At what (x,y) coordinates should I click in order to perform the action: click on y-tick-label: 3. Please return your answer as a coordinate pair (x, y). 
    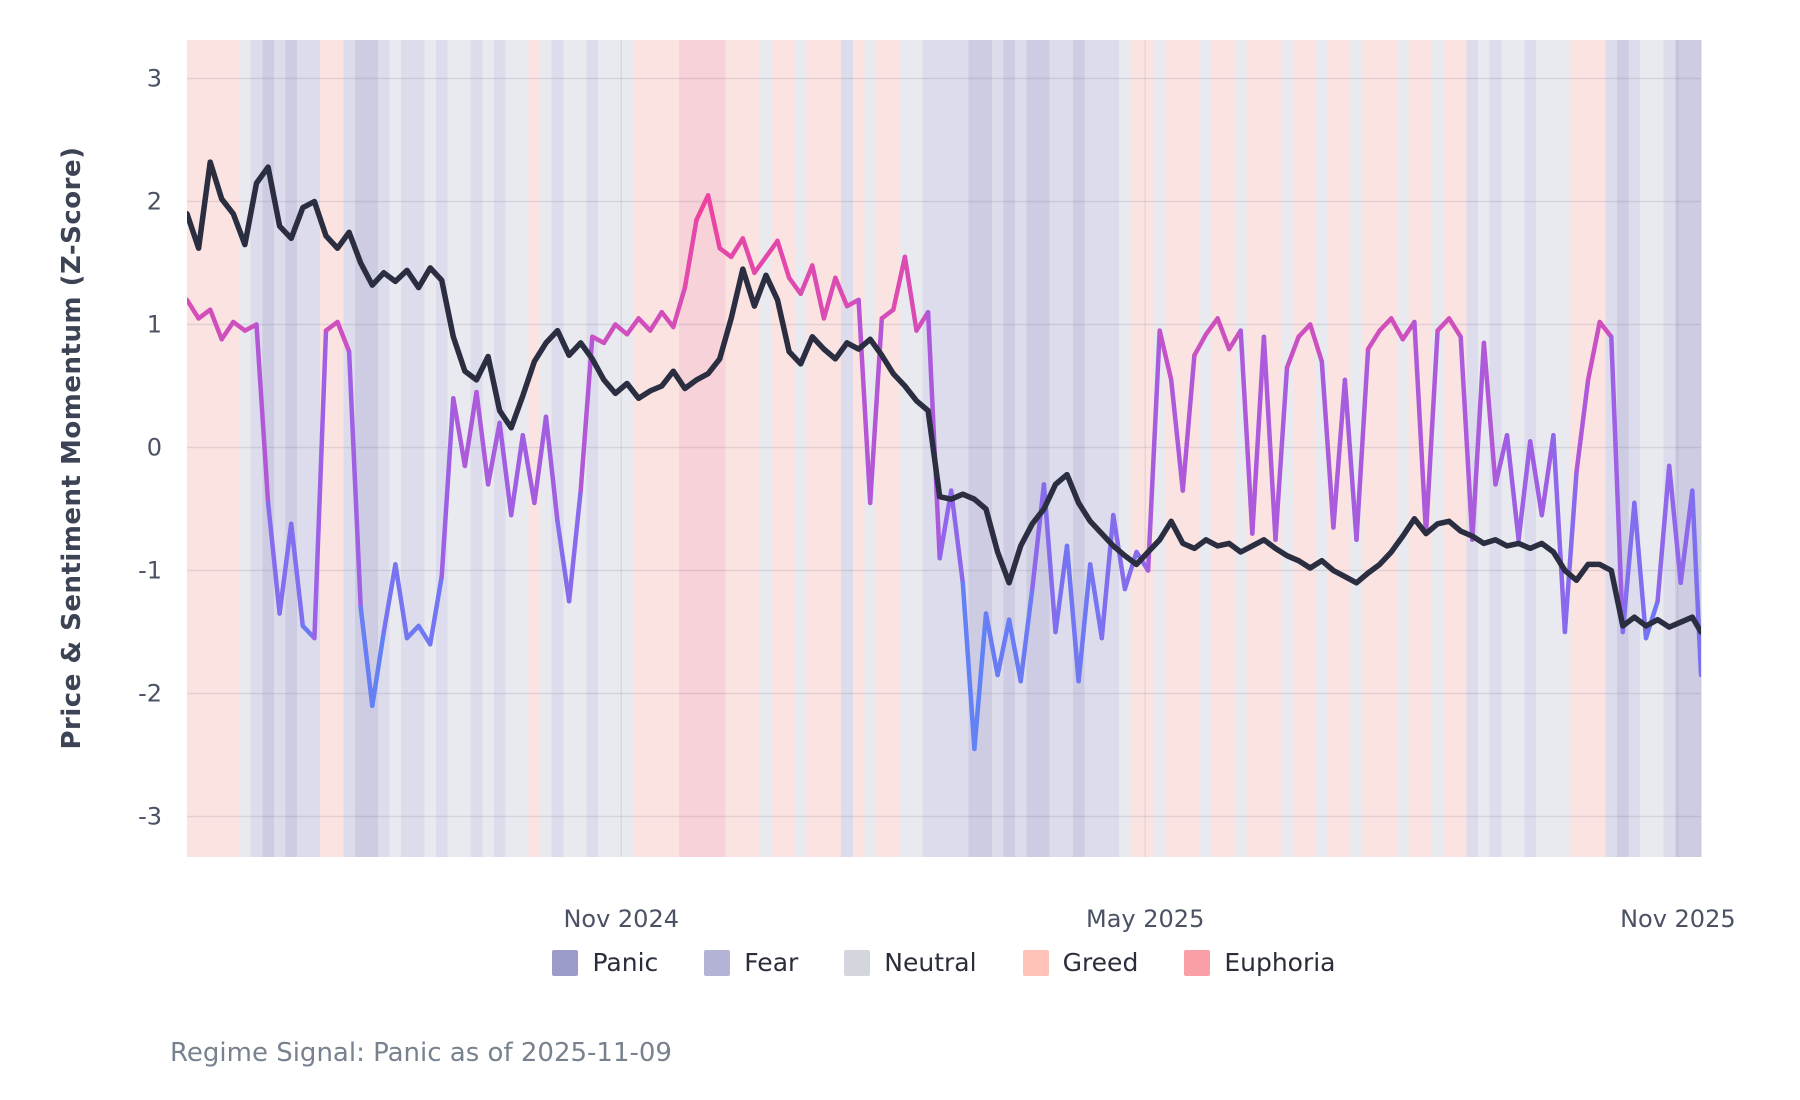
    Looking at the image, I should click on (154, 79).